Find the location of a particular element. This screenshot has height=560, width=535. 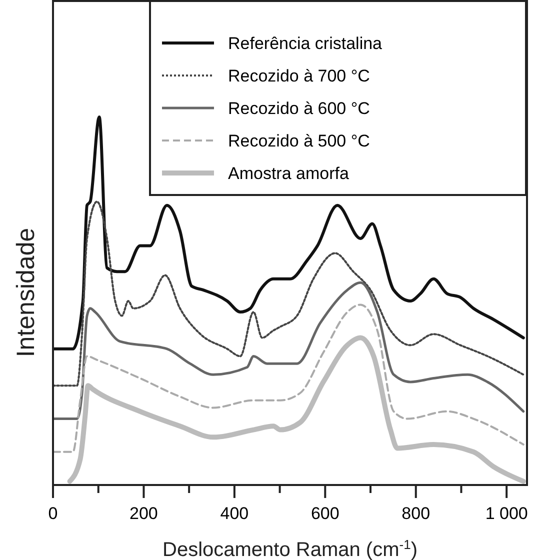

legend-label: Referência cristalina is located at coordinates (305, 43).